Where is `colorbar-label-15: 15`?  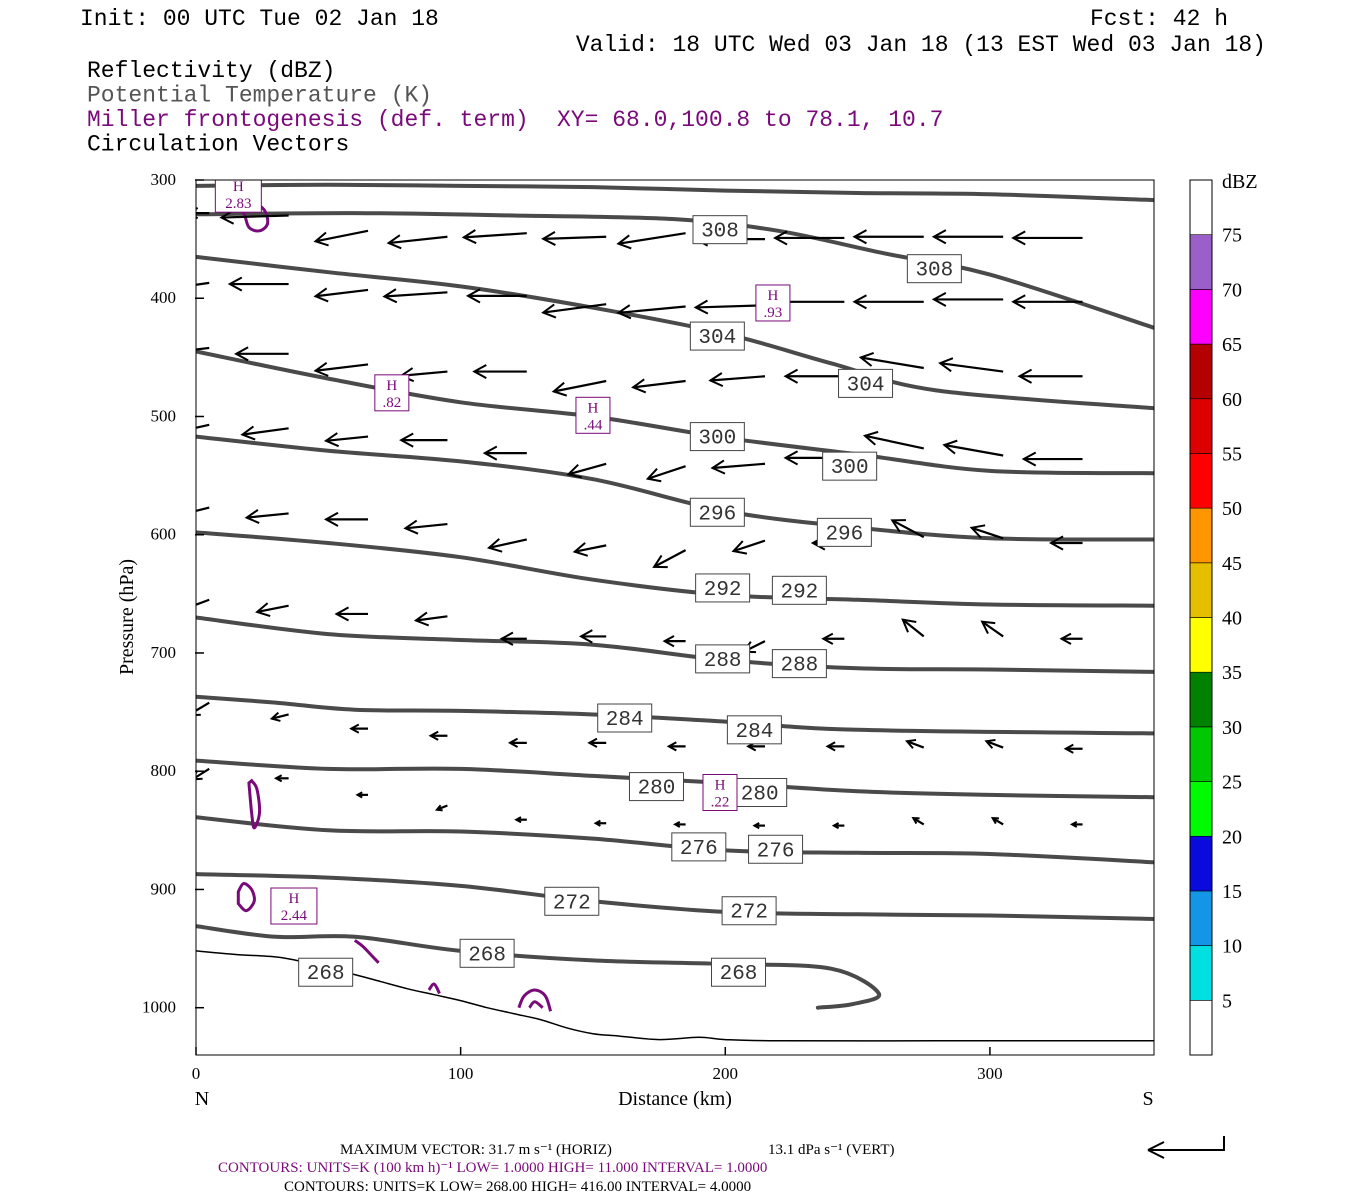
colorbar-label-15: 15 is located at coordinates (1232, 892).